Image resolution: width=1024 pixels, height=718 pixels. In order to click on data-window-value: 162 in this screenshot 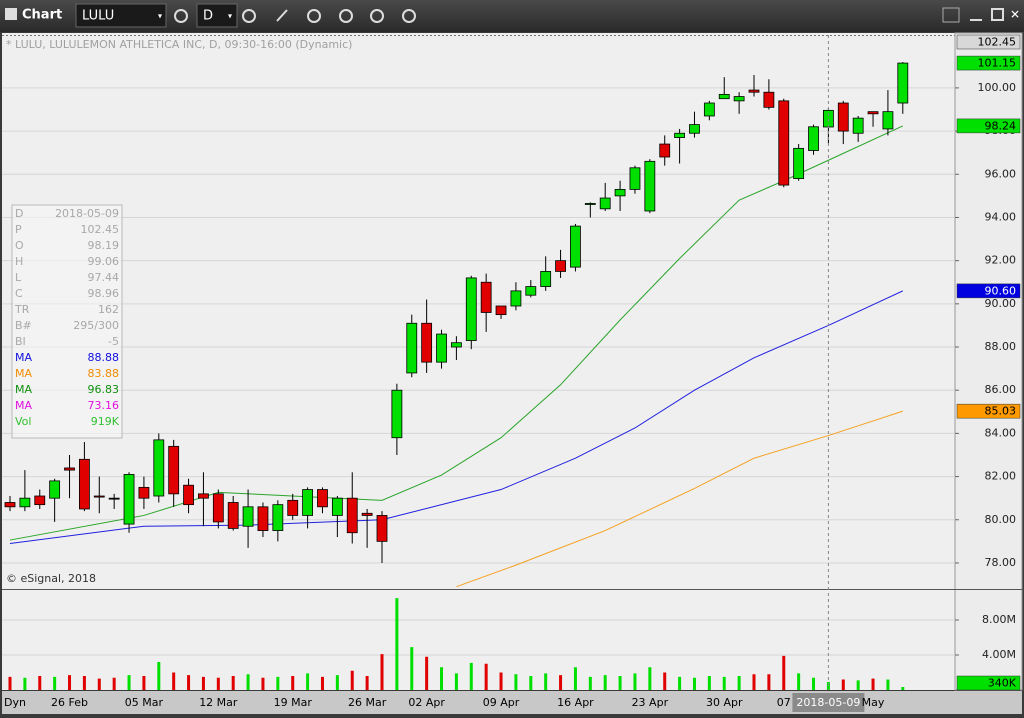, I will do `click(108, 309)`.